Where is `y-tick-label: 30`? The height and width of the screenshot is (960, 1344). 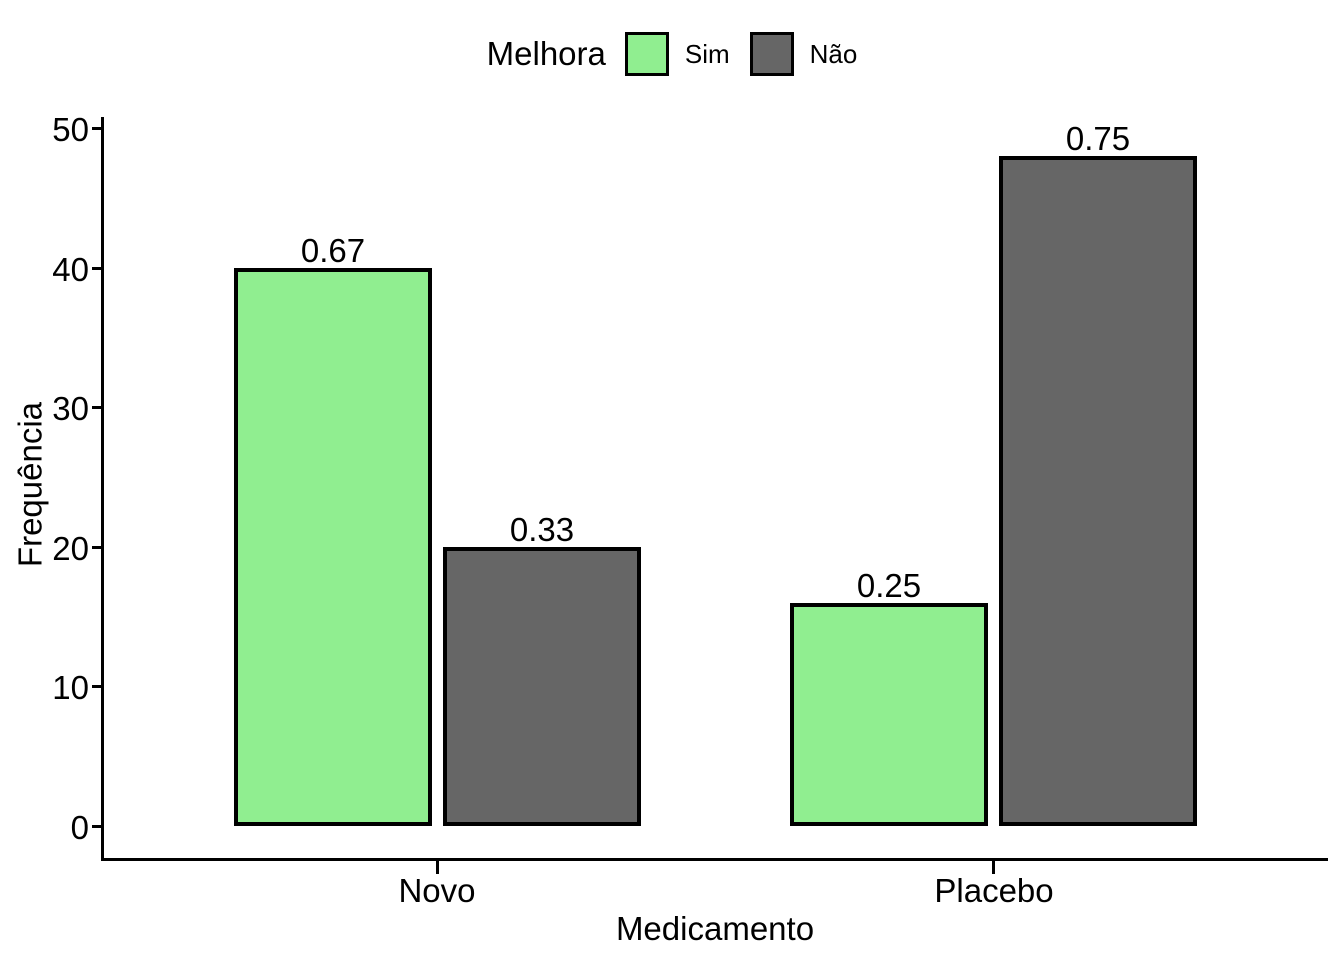 y-tick-label: 30 is located at coordinates (70, 408).